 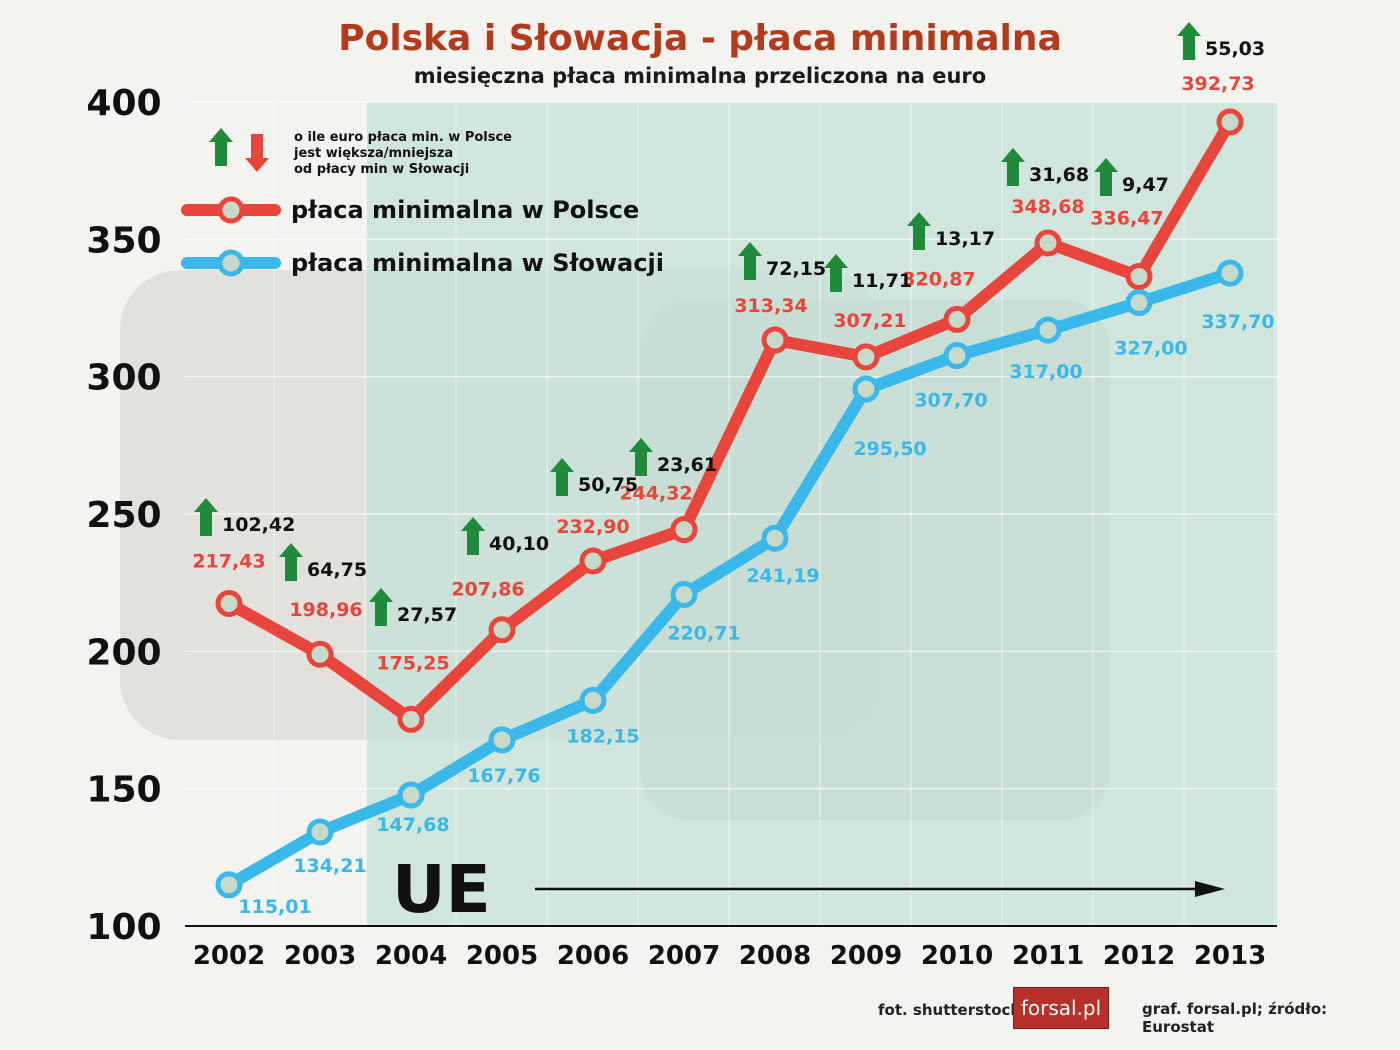 What do you see at coordinates (465, 210) in the screenshot?
I see `series-poland-legend-label: płaca minimalna w Polsce` at bounding box center [465, 210].